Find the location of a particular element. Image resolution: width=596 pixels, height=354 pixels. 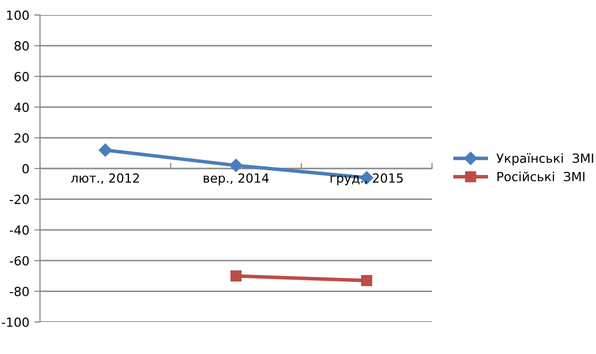

y-tick-label: -20 is located at coordinates (19, 199).